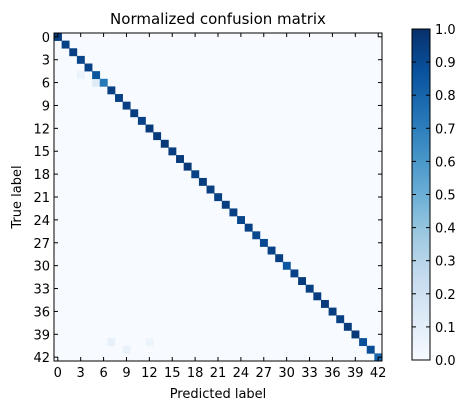 The height and width of the screenshot is (411, 466). I want to click on y-tick-label: 3, so click(46, 61).